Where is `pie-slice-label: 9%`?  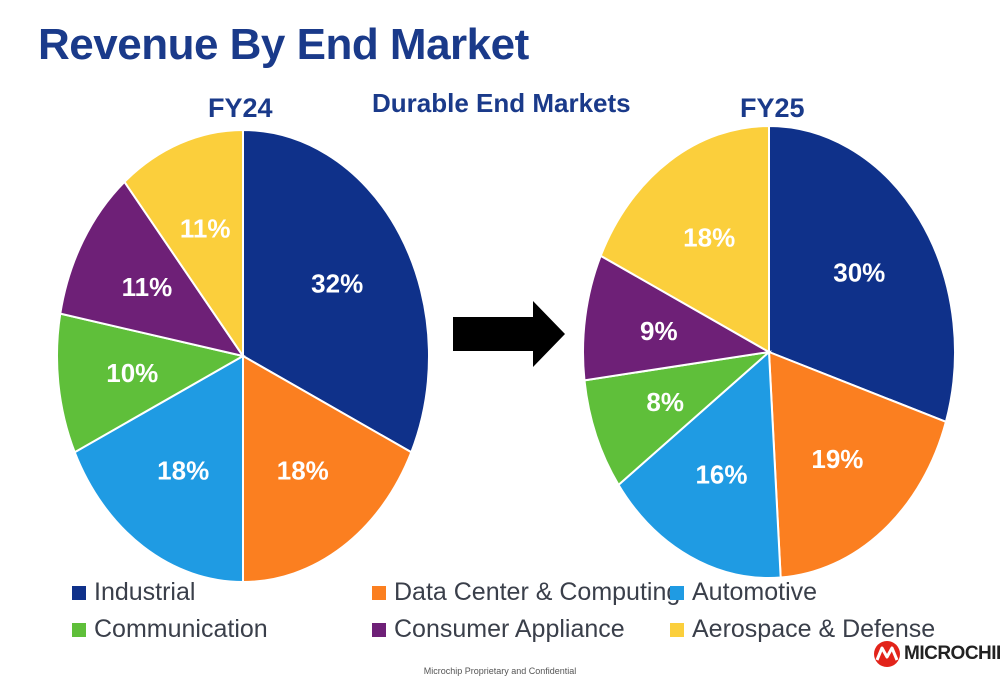
pie-slice-label: 9% is located at coordinates (659, 331).